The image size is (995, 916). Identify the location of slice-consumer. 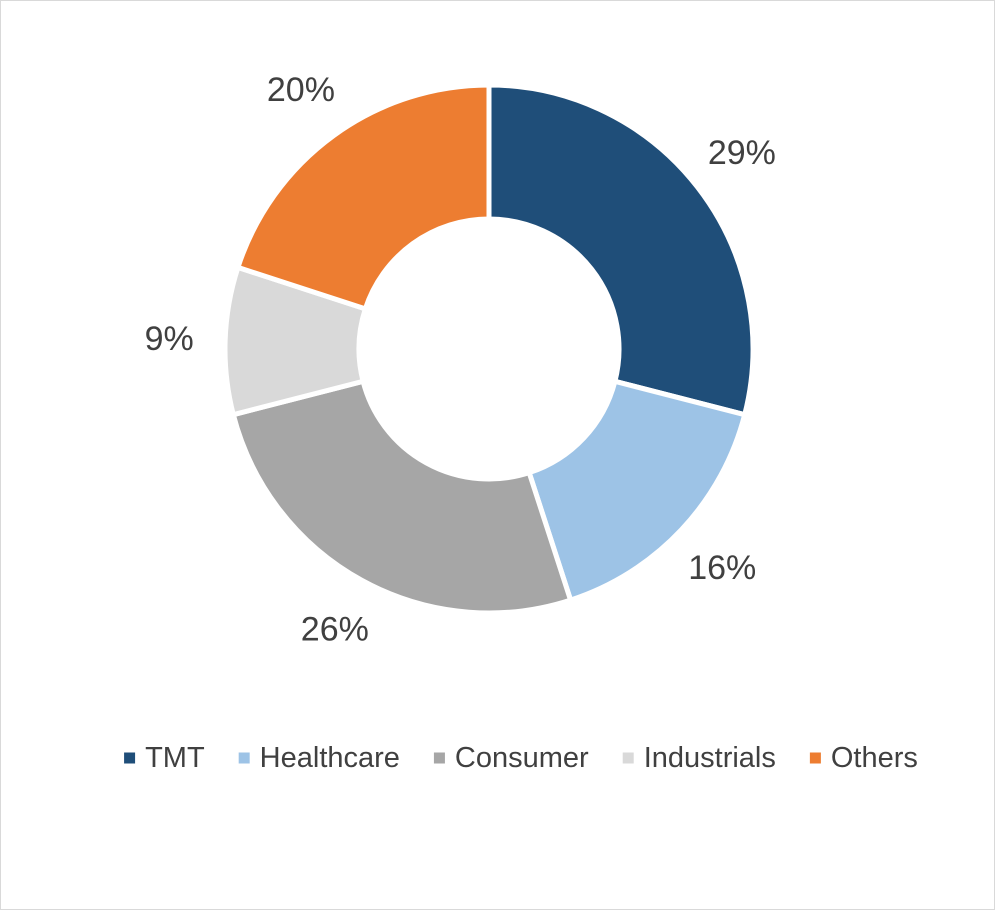
(402, 497).